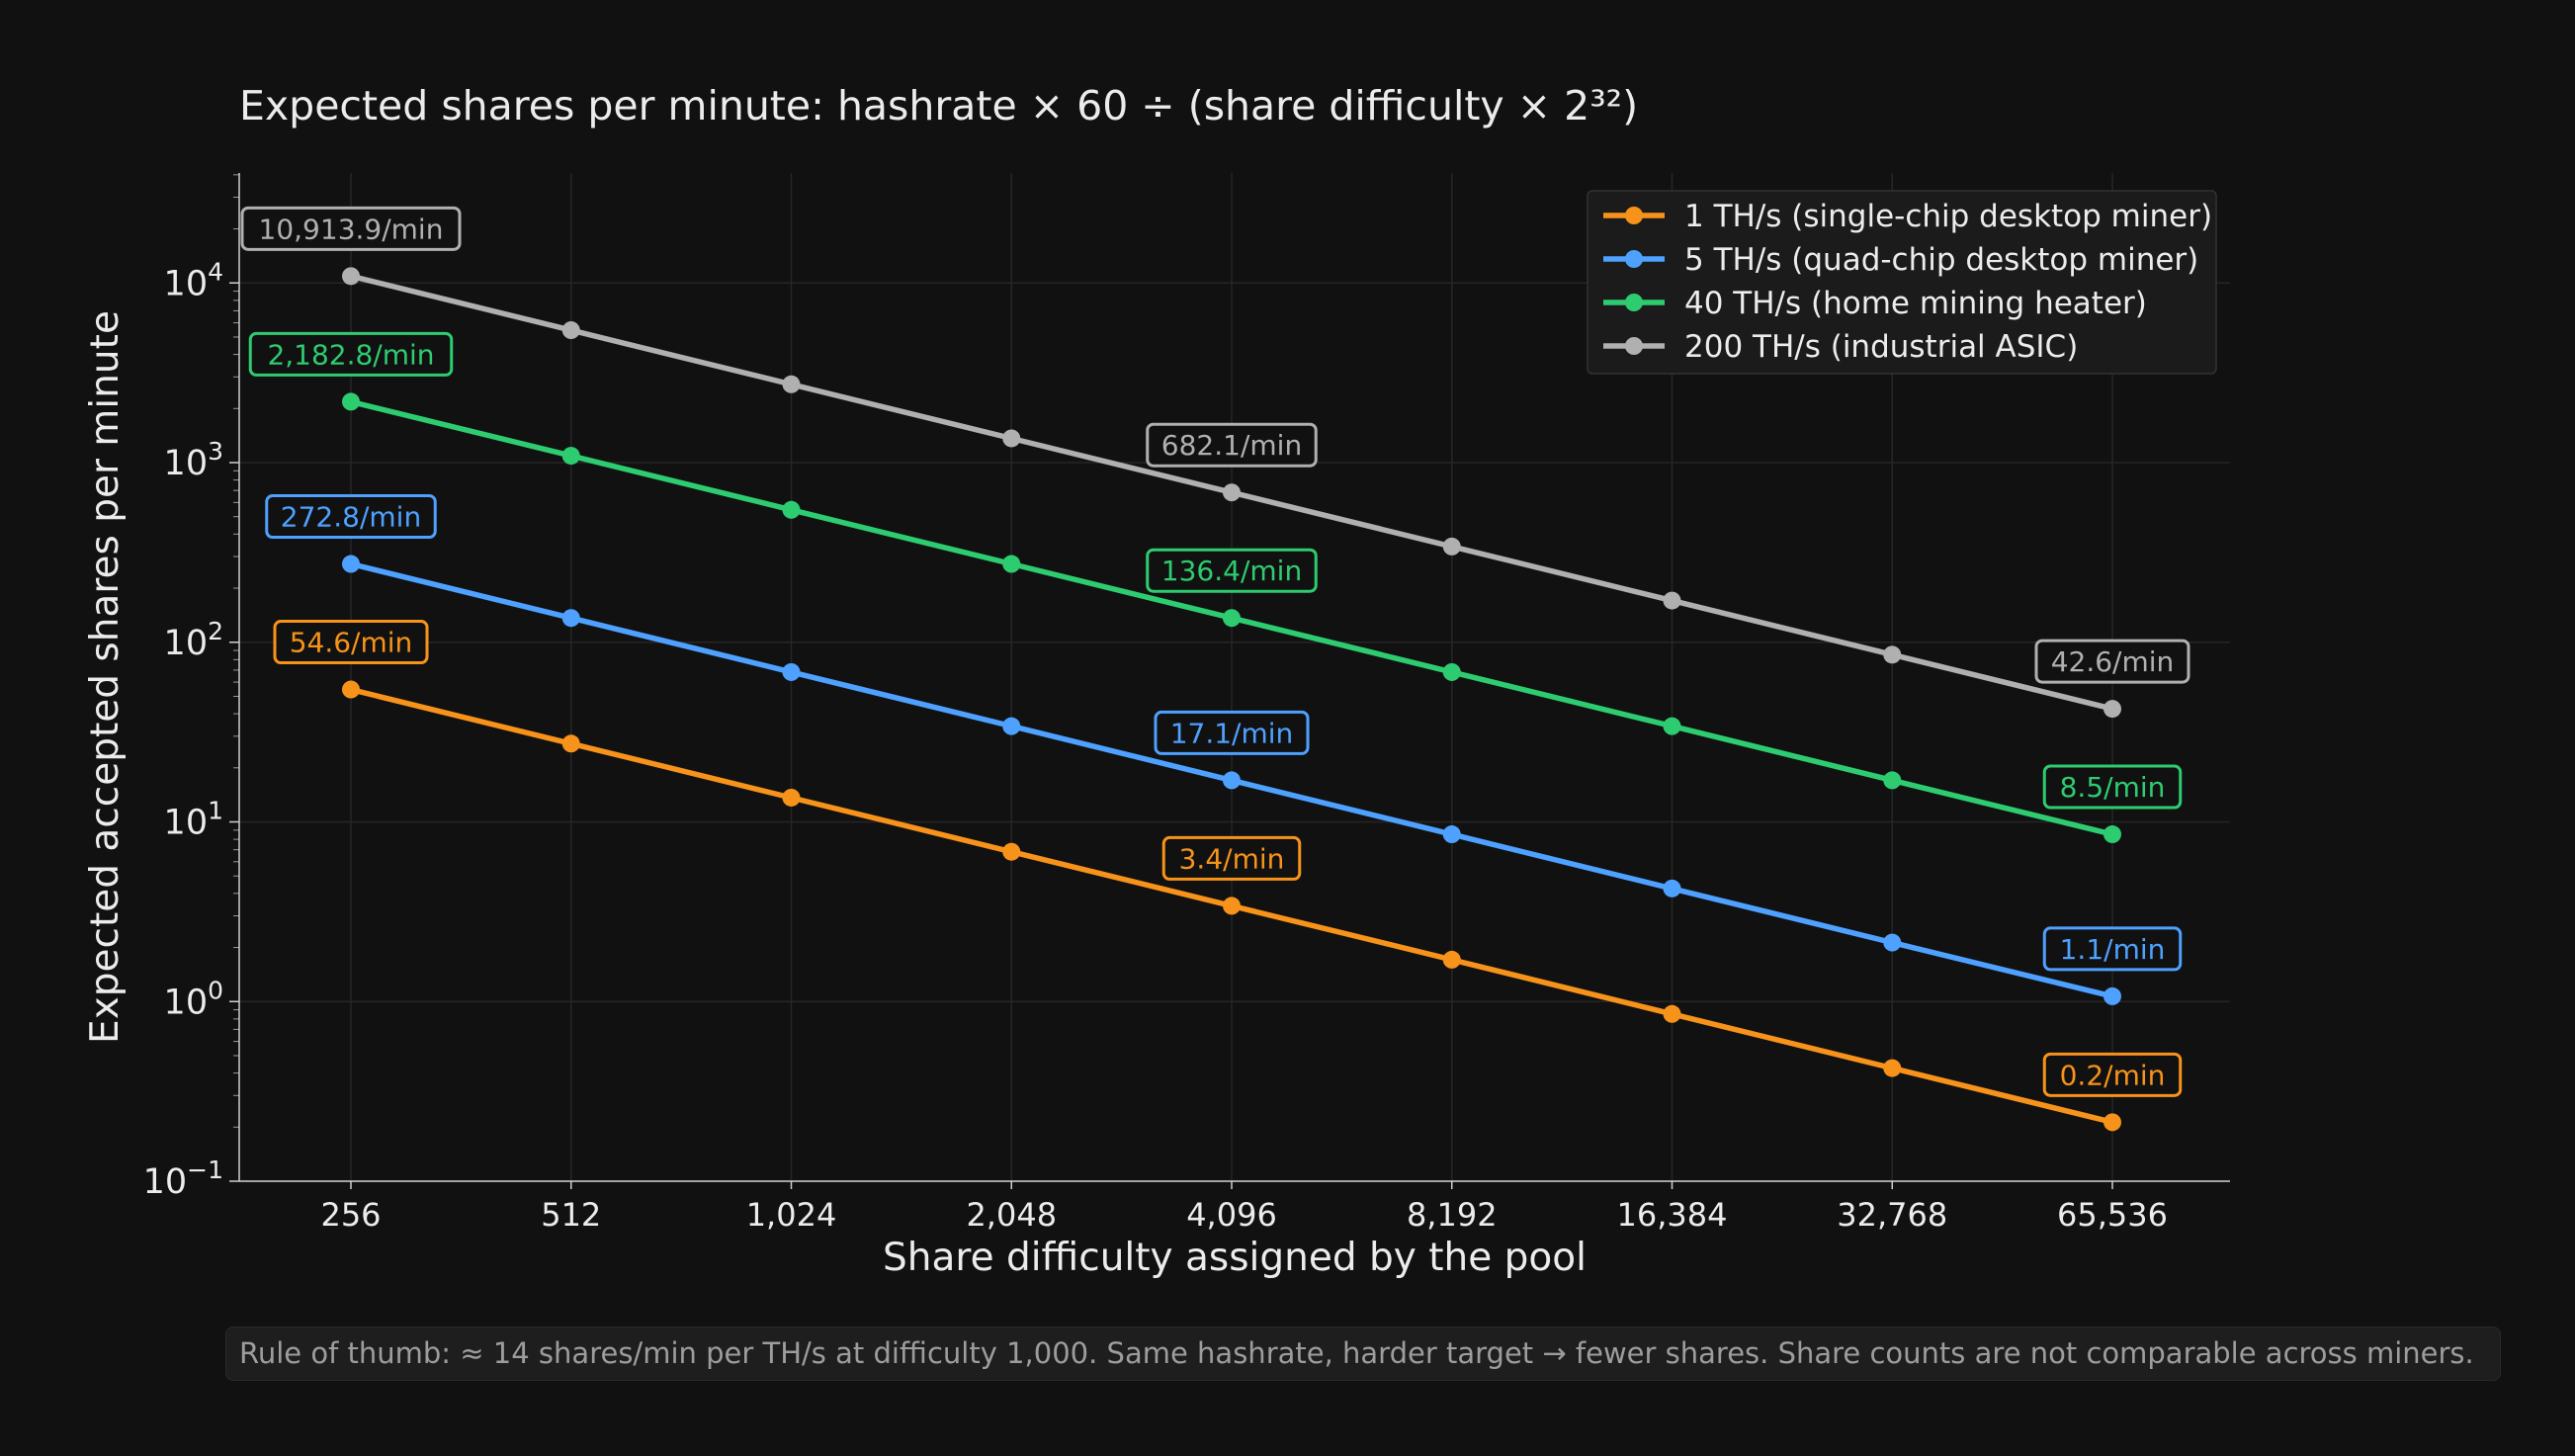 The width and height of the screenshot is (2575, 1456). I want to click on value-annotation: 1.1/min, so click(2113, 949).